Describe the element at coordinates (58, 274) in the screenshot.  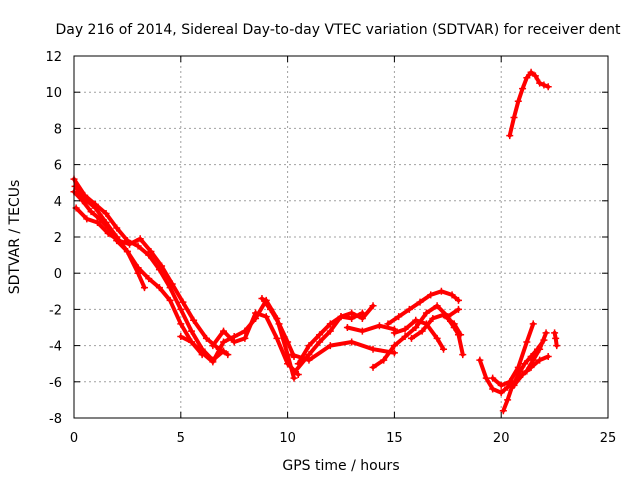
I see `y-tick-label: 0` at that location.